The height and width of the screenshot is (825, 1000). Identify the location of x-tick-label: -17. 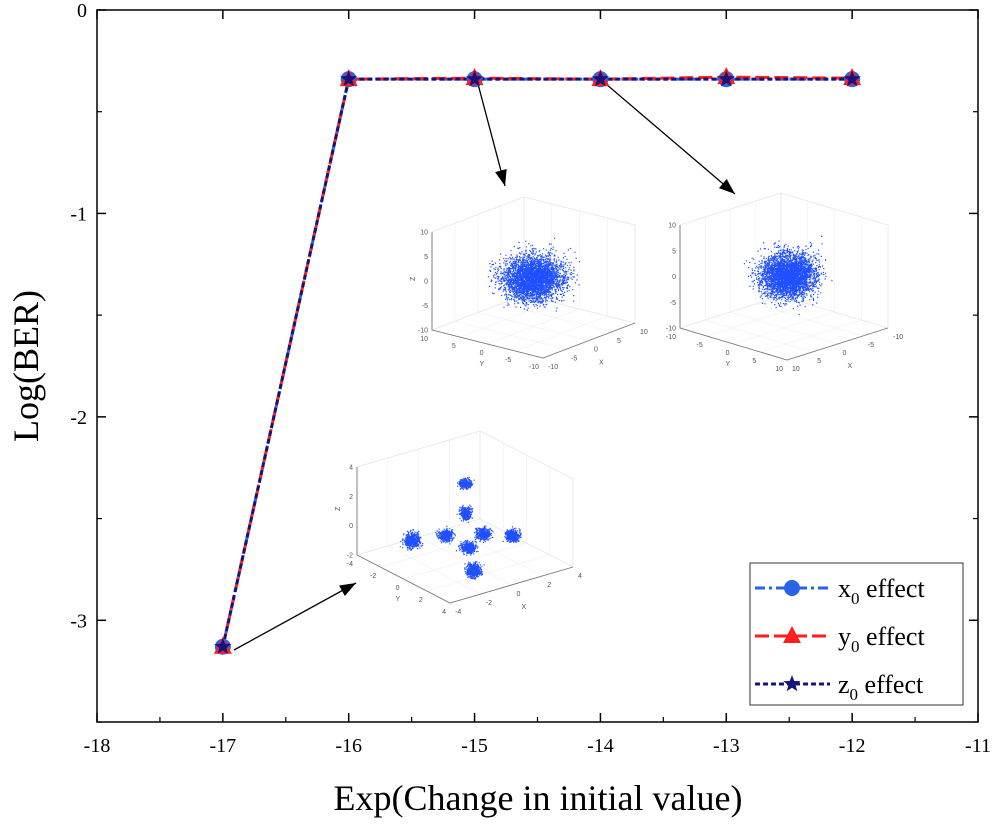
(223, 746).